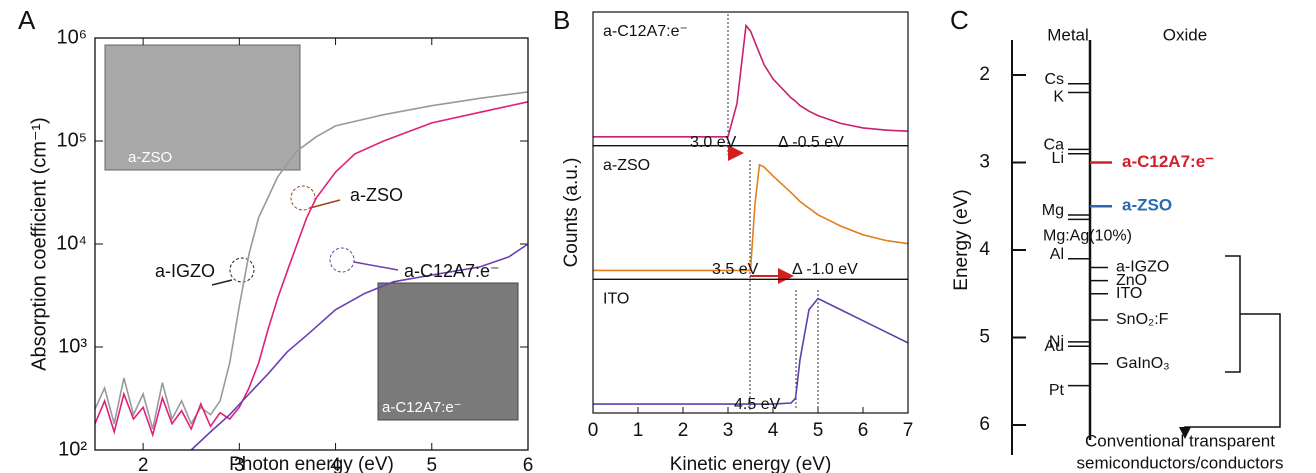 This screenshot has height=473, width=1316. I want to click on y-axis-label: Absorption coefficient (cm⁻¹), so click(39, 244).